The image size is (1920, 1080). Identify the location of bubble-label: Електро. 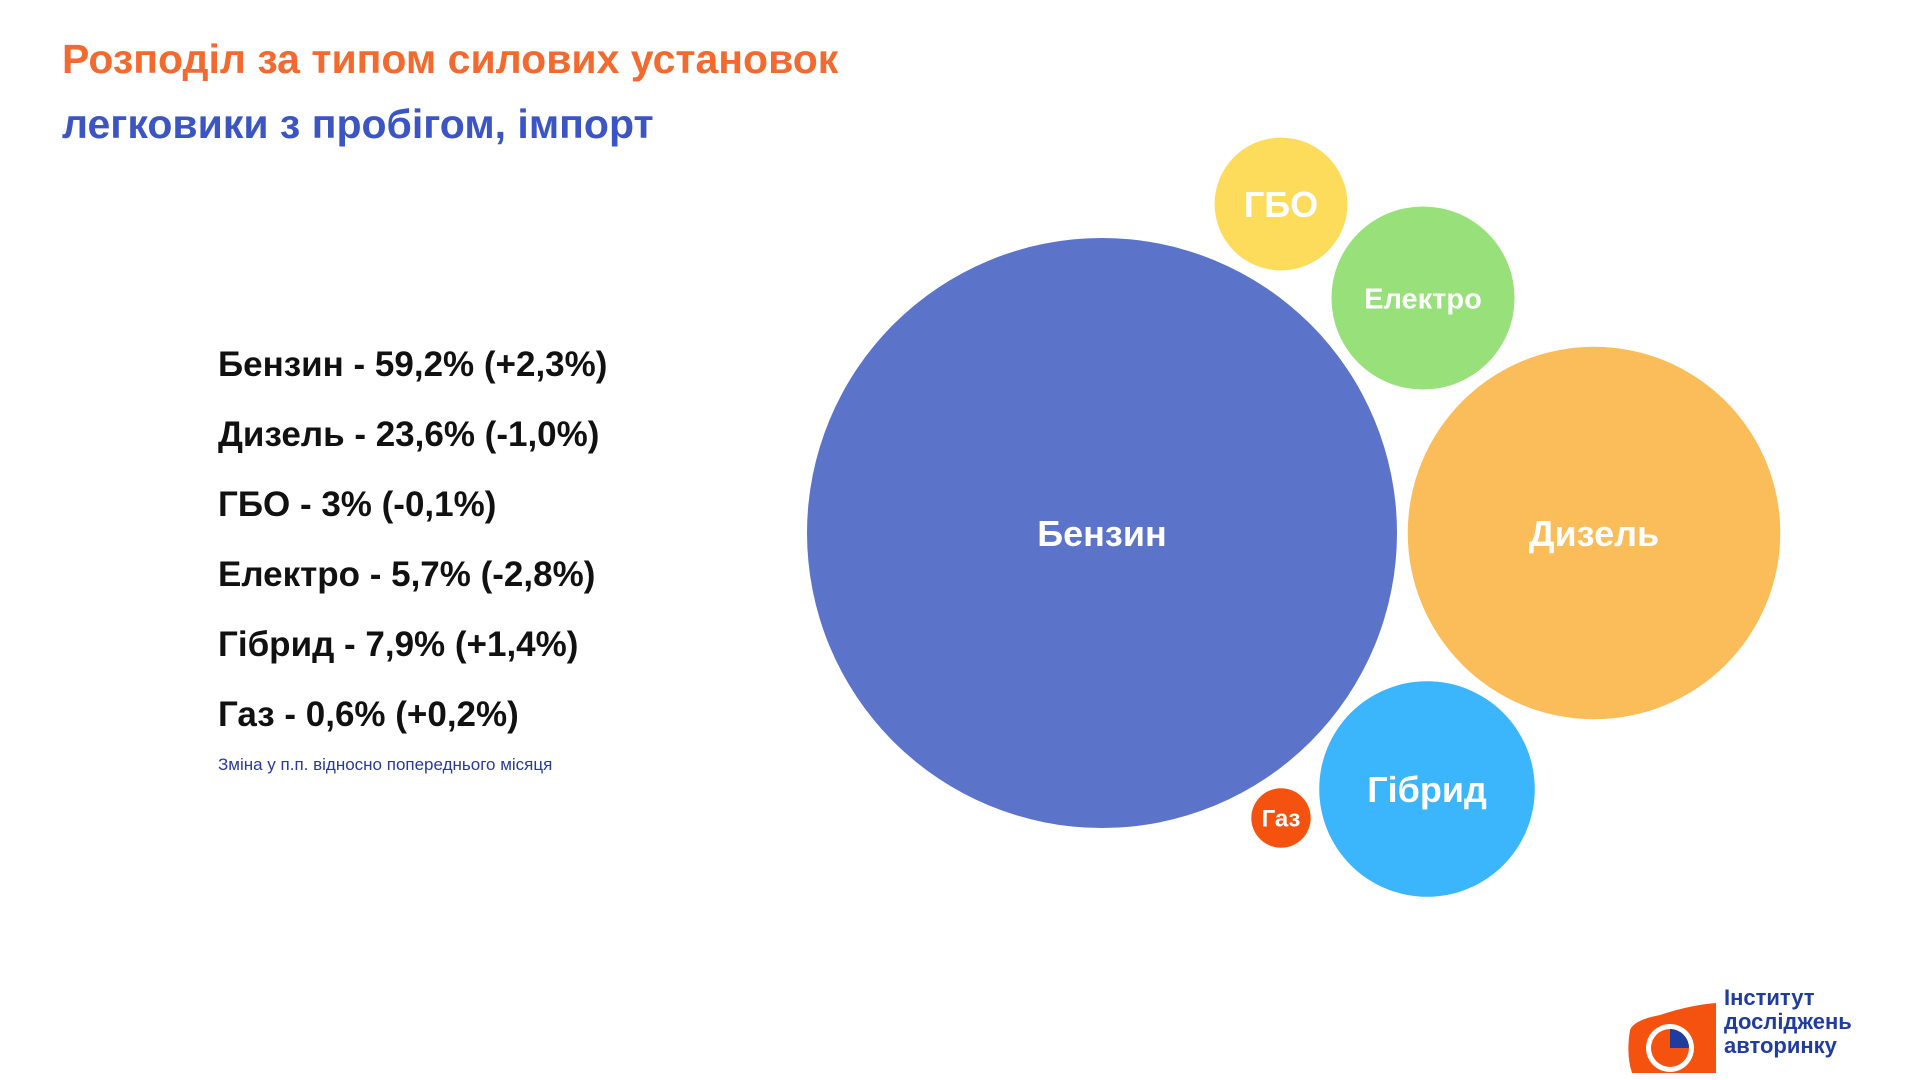
(1423, 299).